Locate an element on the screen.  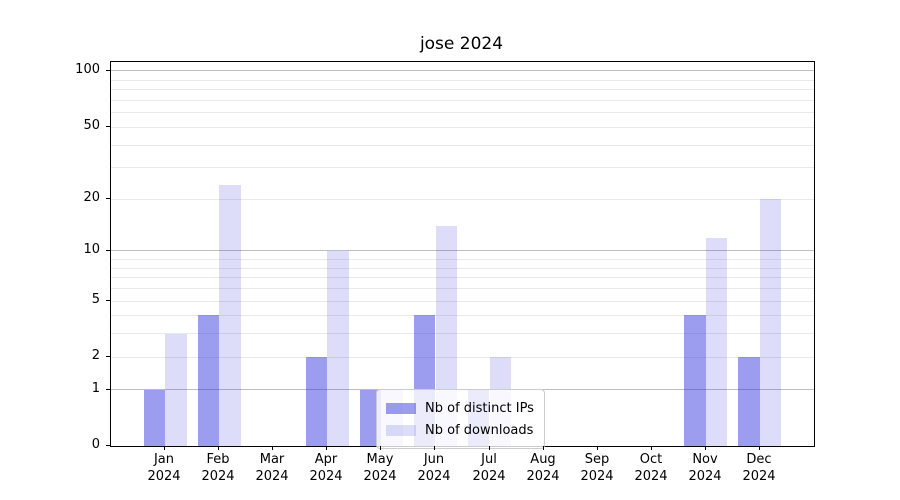
legend-entry-distinct-ips: Nb of distinct IPs is located at coordinates (460, 408).